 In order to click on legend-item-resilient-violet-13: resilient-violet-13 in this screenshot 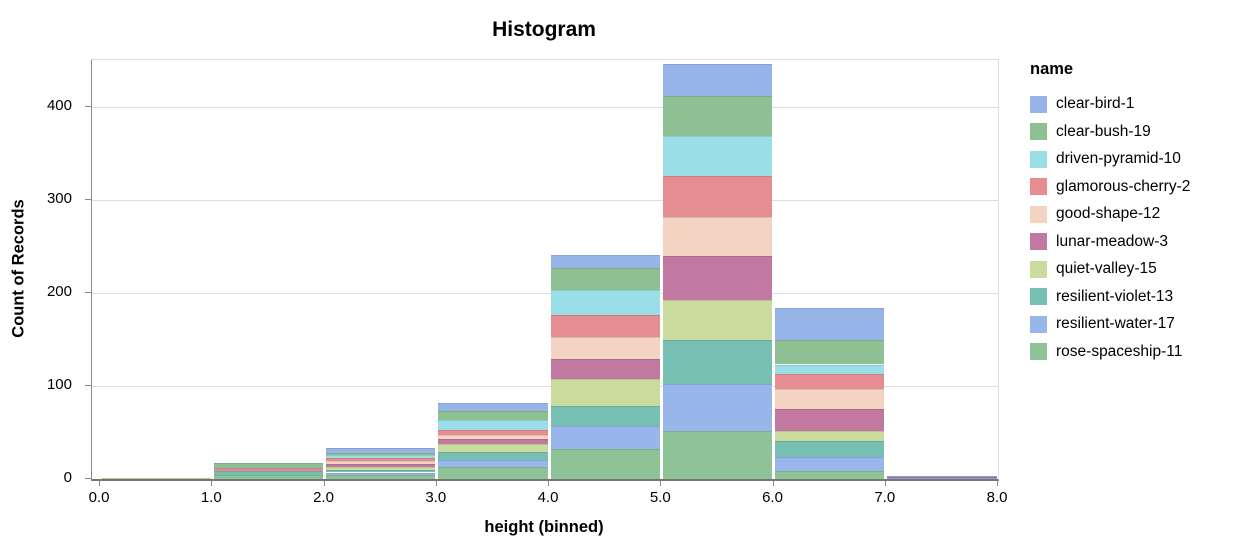, I will do `click(1137, 297)`.